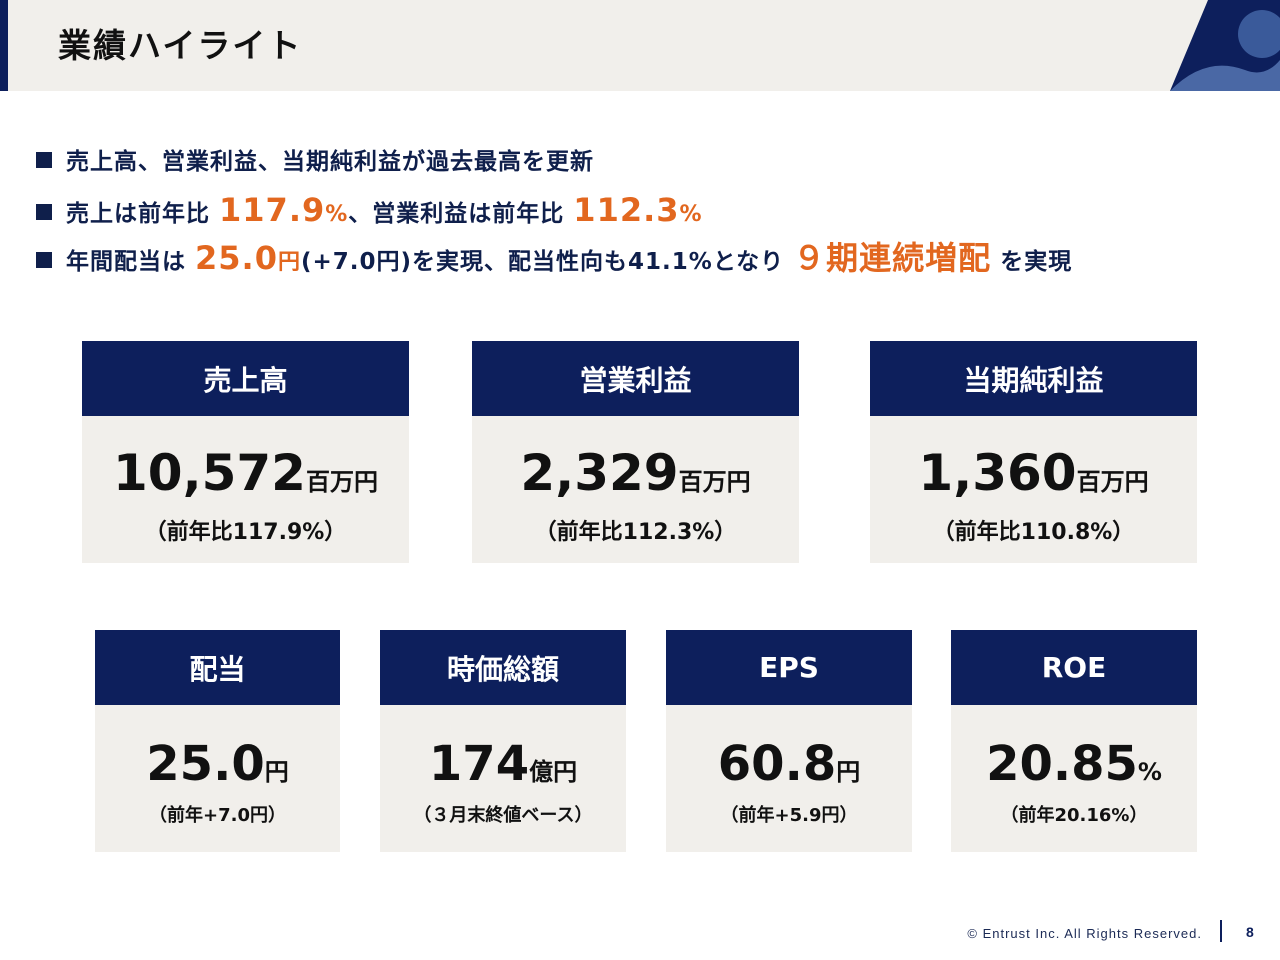  I want to click on card-label: ROE, so click(1074, 667).